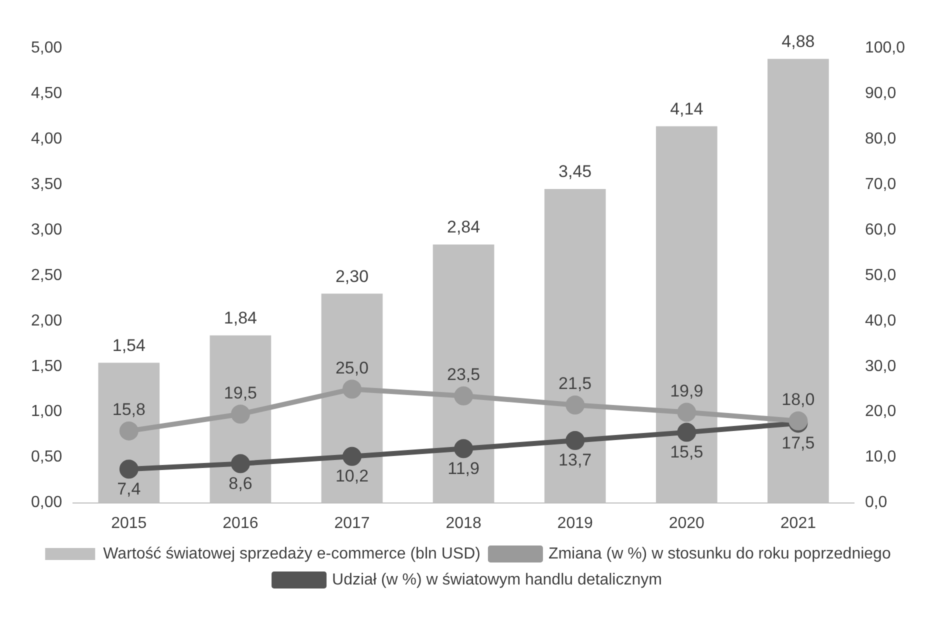  Describe the element at coordinates (464, 523) in the screenshot. I see `x-tick-label: 2018` at that location.